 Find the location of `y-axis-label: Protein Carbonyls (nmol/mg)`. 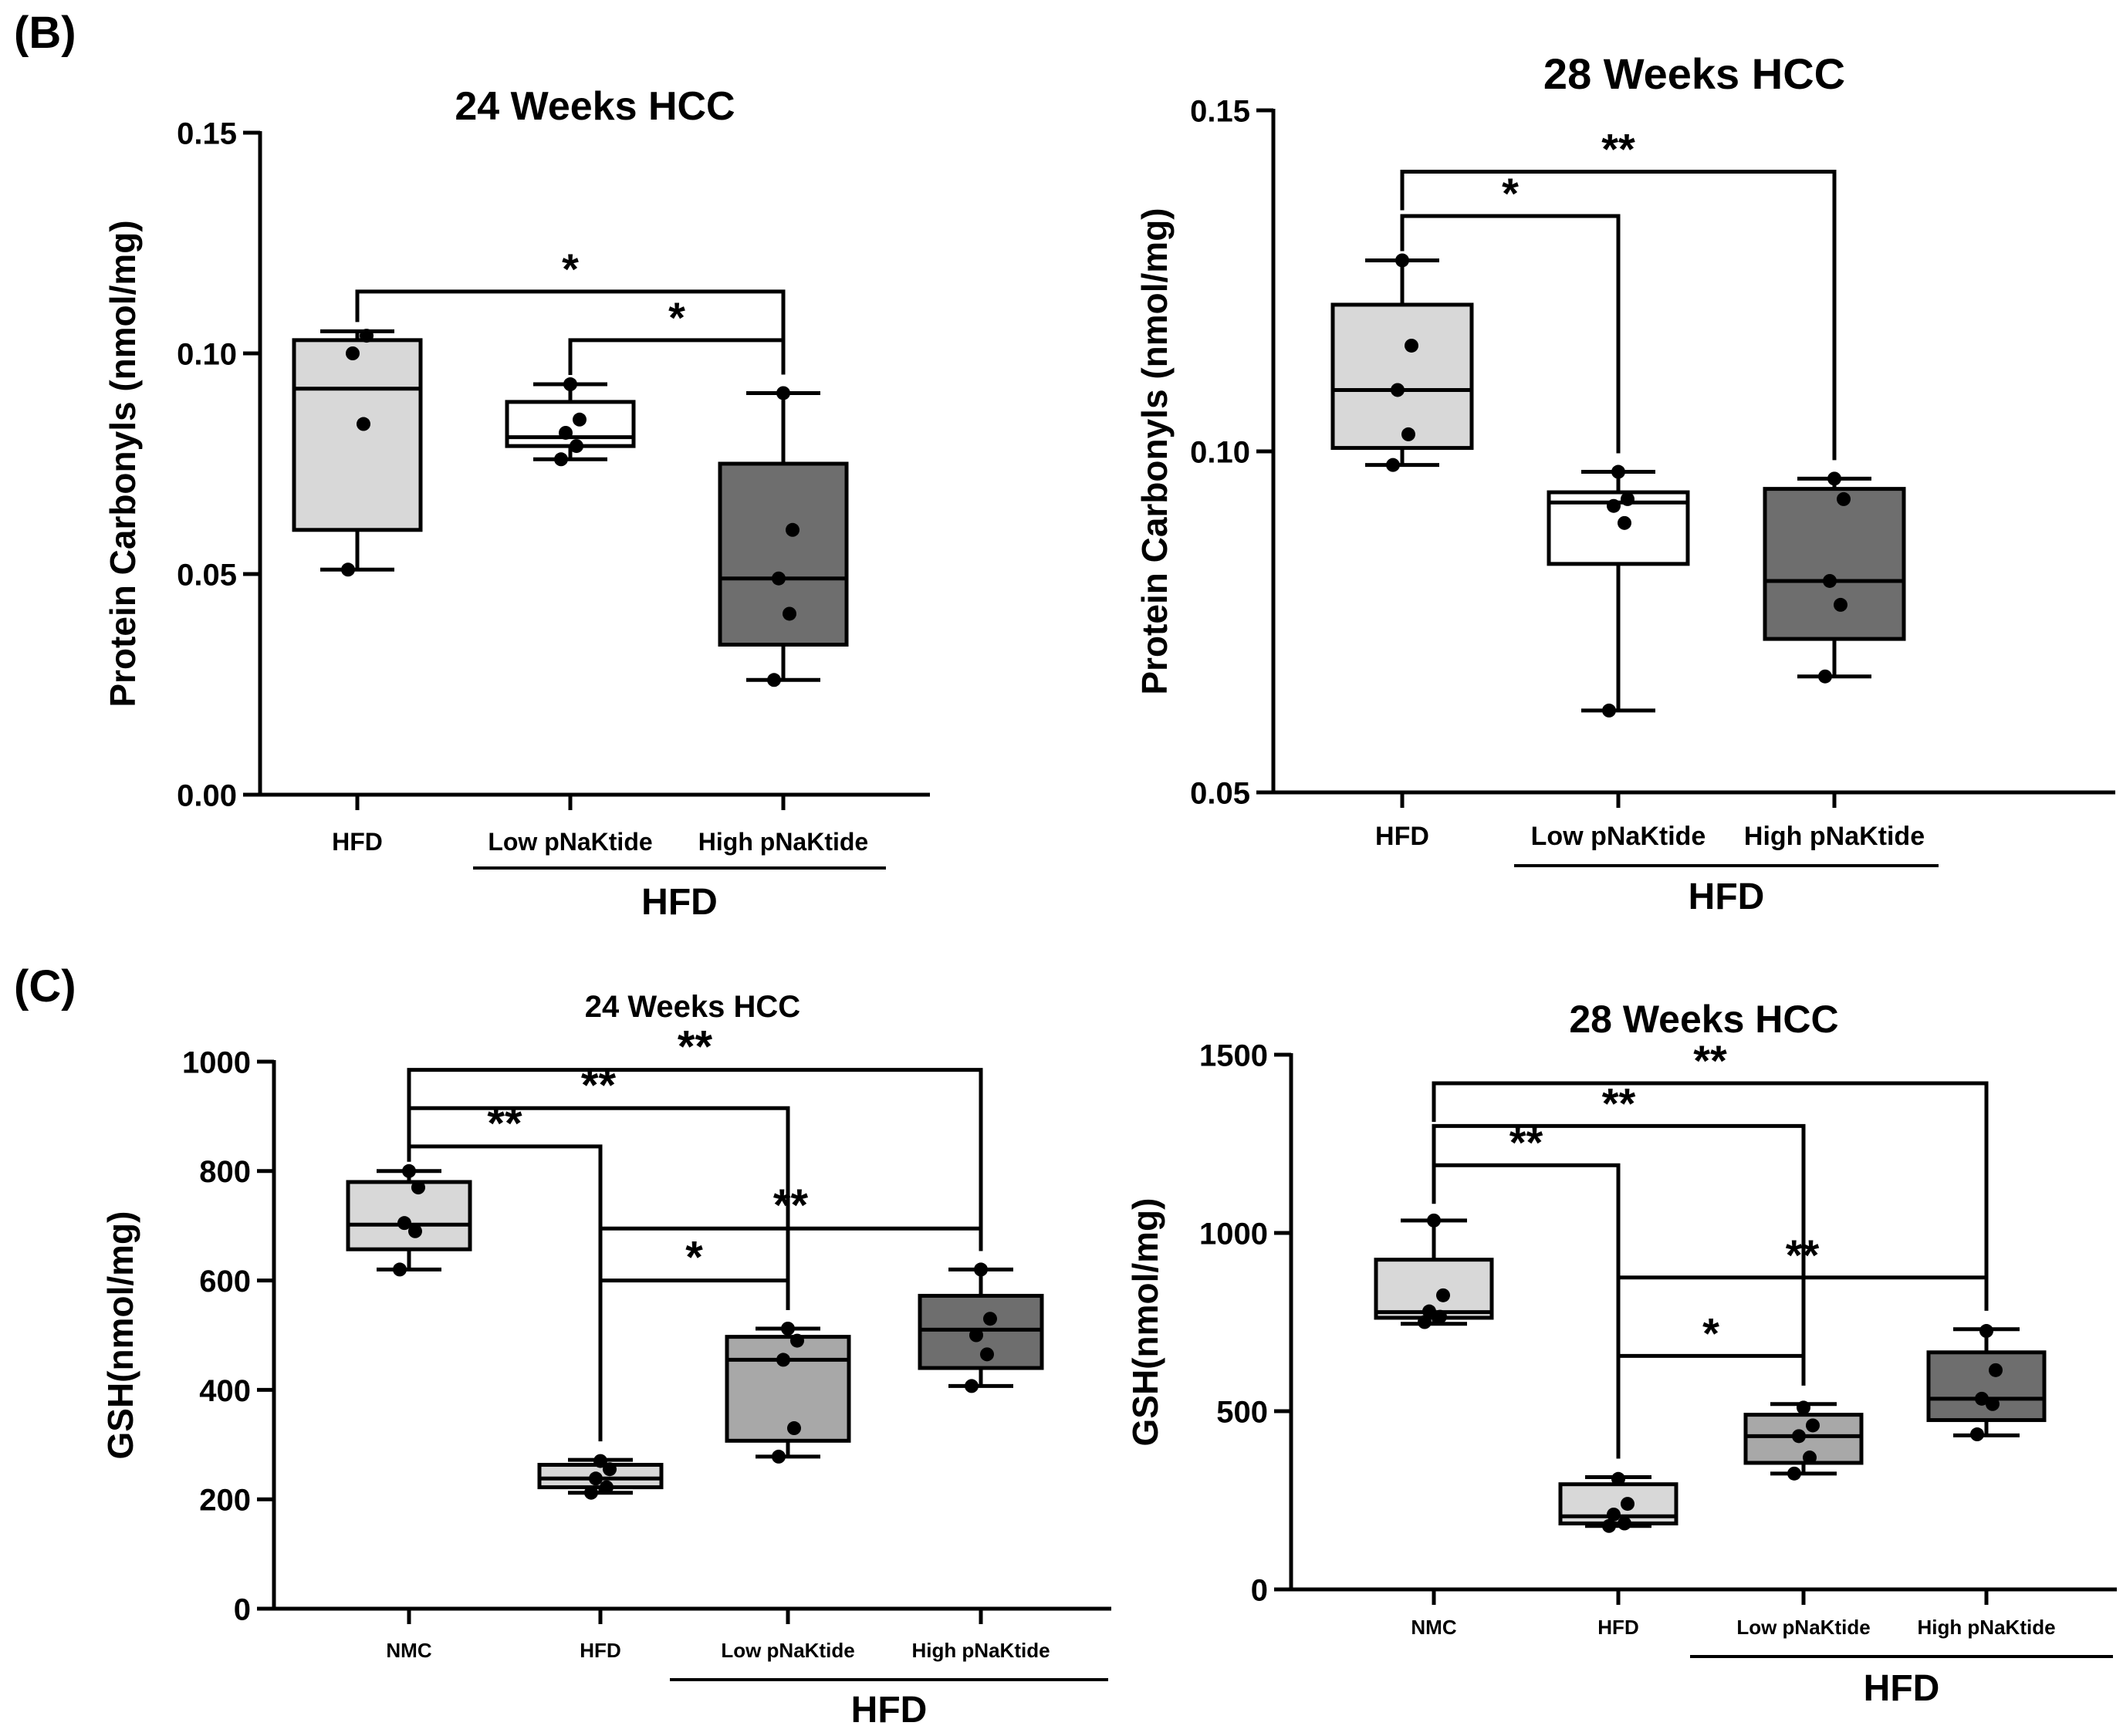

y-axis-label: Protein Carbonyls (nmol/mg) is located at coordinates (1155, 451).